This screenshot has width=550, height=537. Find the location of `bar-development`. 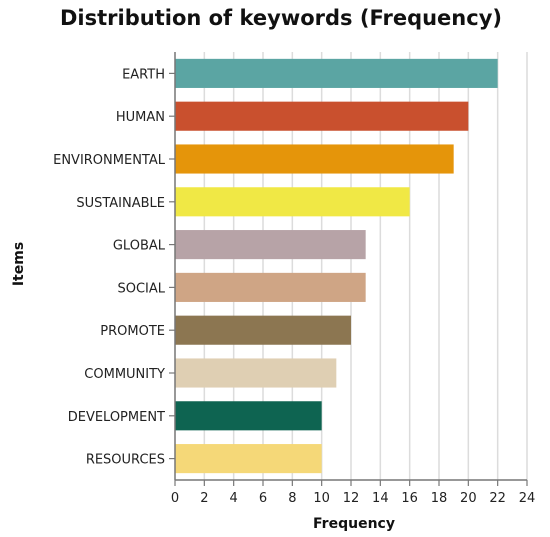

bar-development is located at coordinates (248, 416).